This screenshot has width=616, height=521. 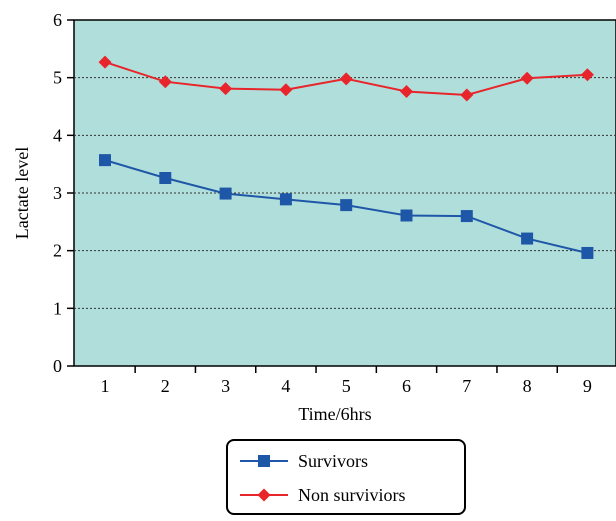 What do you see at coordinates (285, 386) in the screenshot?
I see `x-tick-label: 4` at bounding box center [285, 386].